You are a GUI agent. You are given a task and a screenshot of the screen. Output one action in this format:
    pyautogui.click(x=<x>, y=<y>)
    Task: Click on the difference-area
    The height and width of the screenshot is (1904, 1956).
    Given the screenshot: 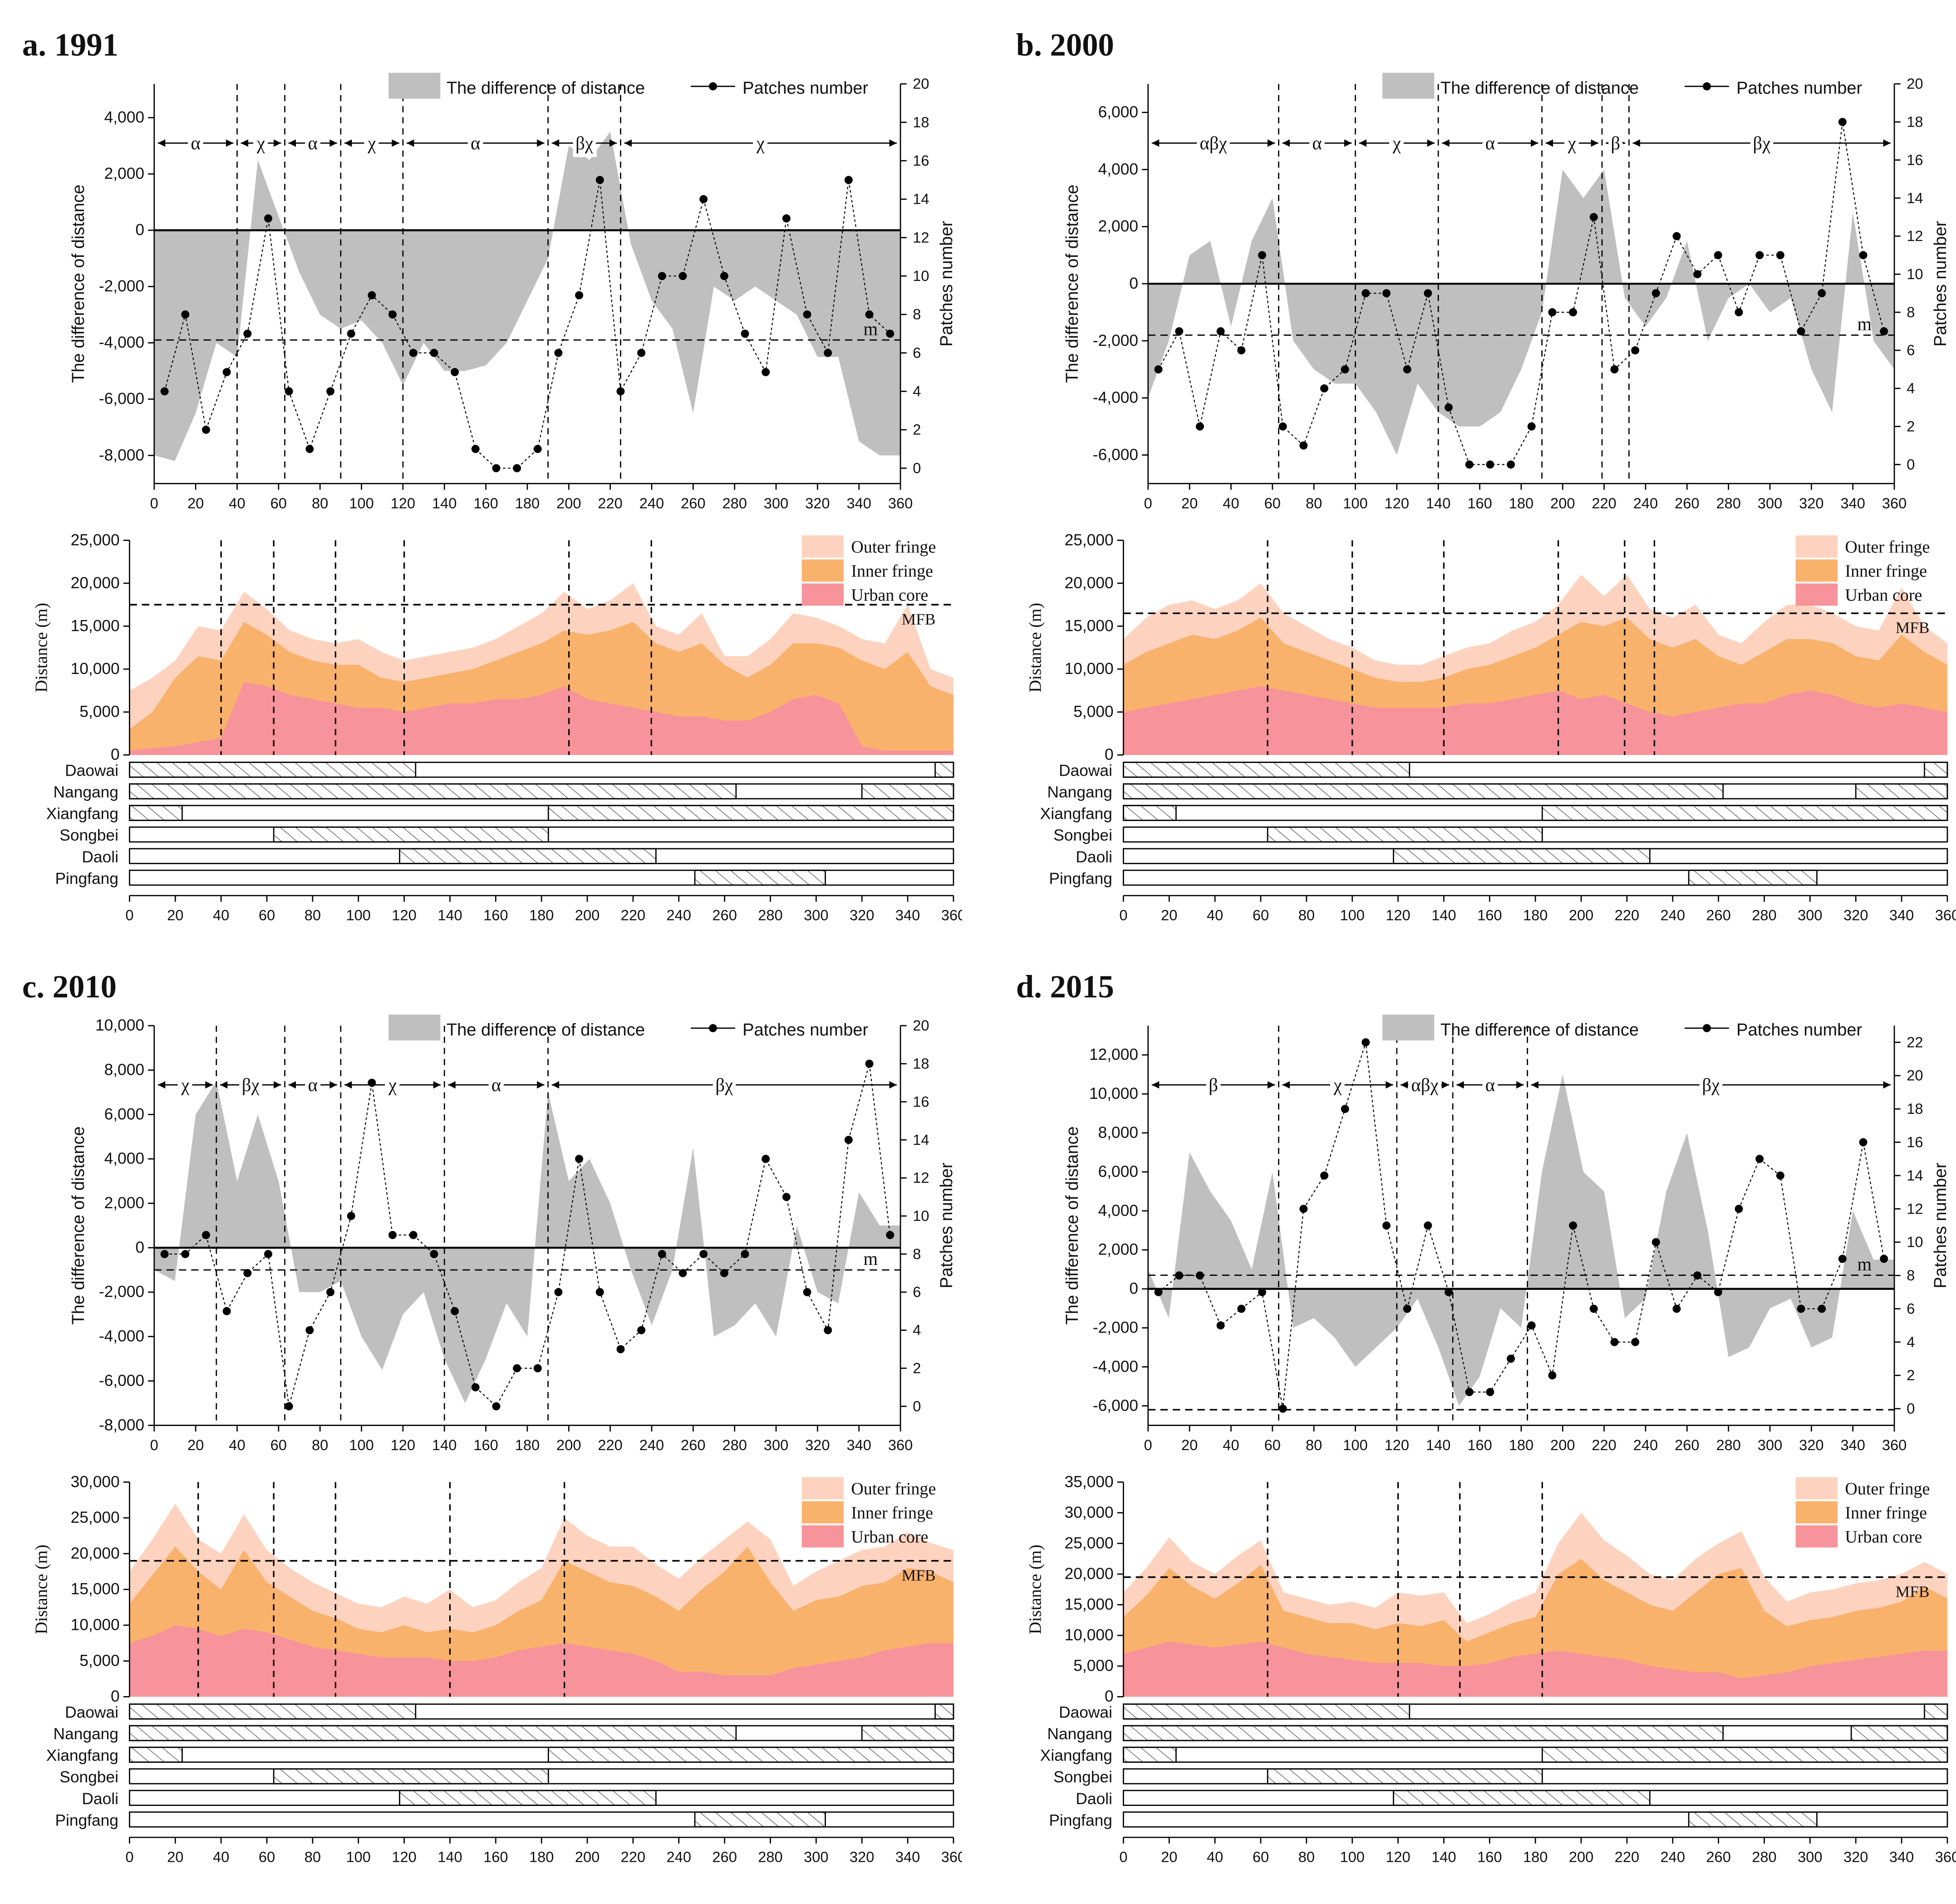 What is the action you would take?
    pyautogui.click(x=1521, y=312)
    